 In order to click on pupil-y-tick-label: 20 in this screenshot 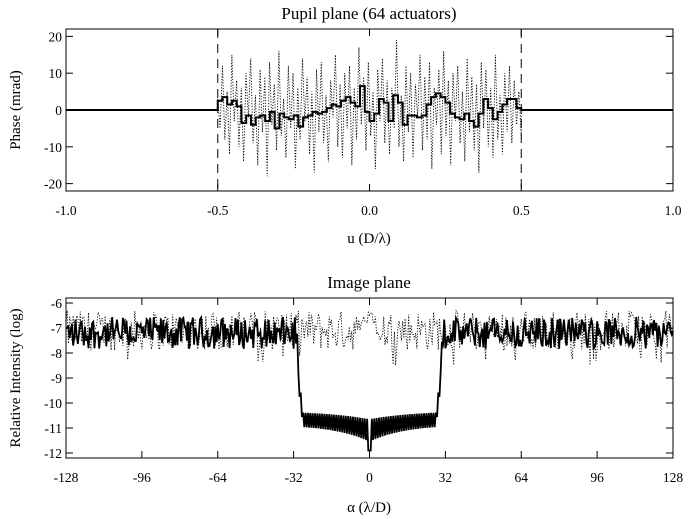, I will do `click(56, 36)`.